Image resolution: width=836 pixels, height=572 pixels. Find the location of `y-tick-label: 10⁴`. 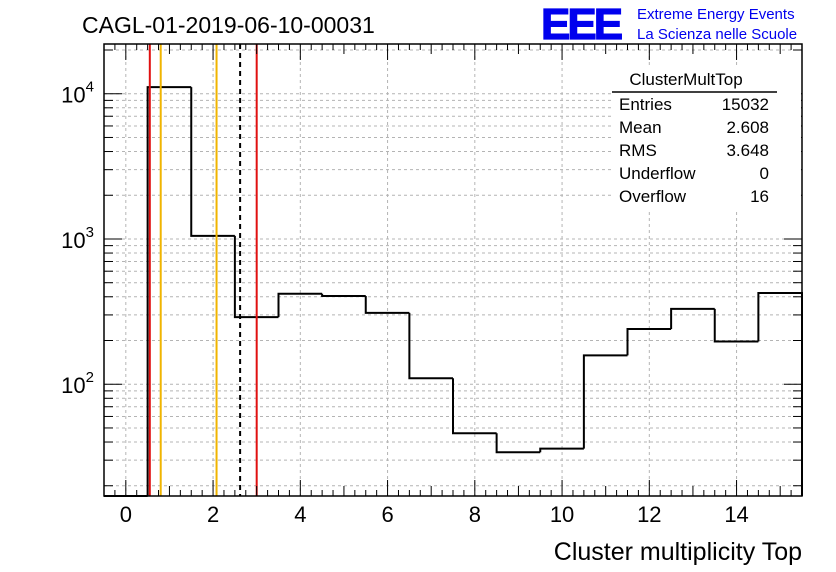

y-tick-label: 10⁴ is located at coordinates (77, 93).